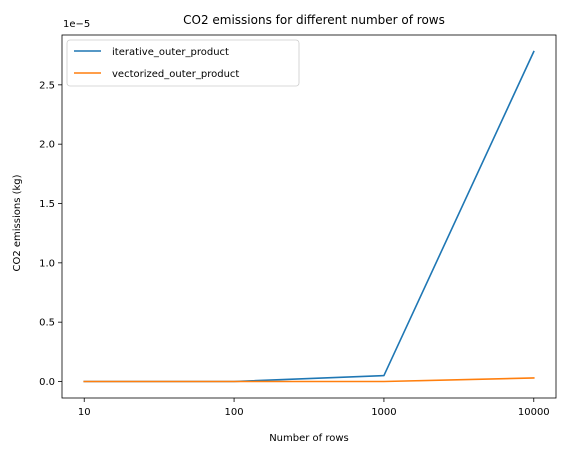 The width and height of the screenshot is (567, 455). I want to click on x-tick-label: 1000, so click(383, 412).